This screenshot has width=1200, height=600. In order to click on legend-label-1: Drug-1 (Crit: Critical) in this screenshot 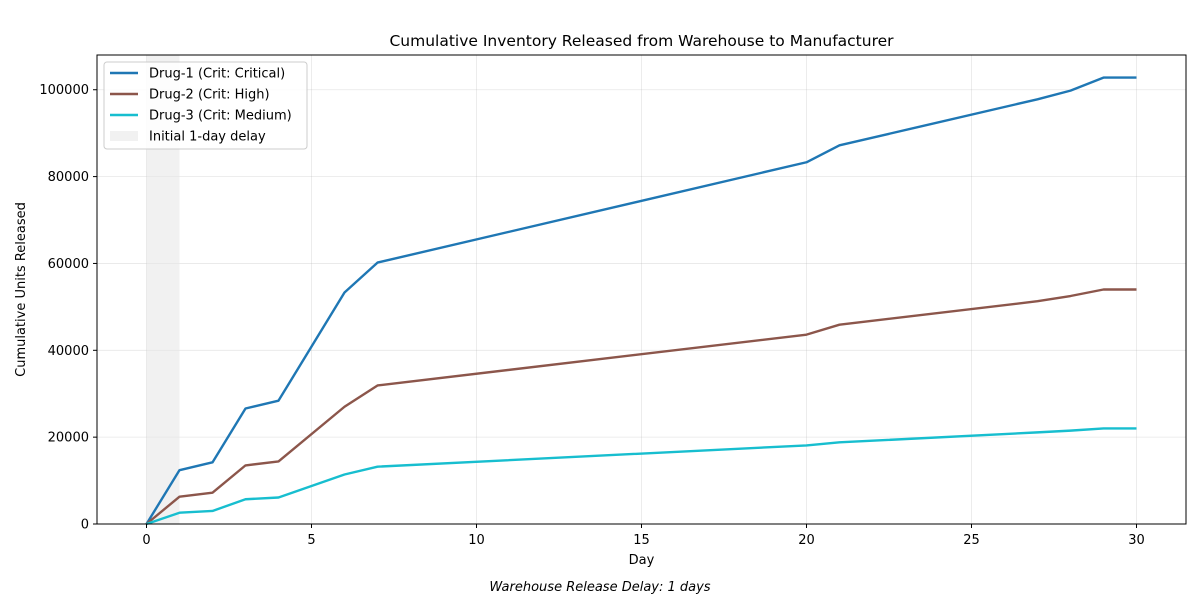, I will do `click(217, 74)`.